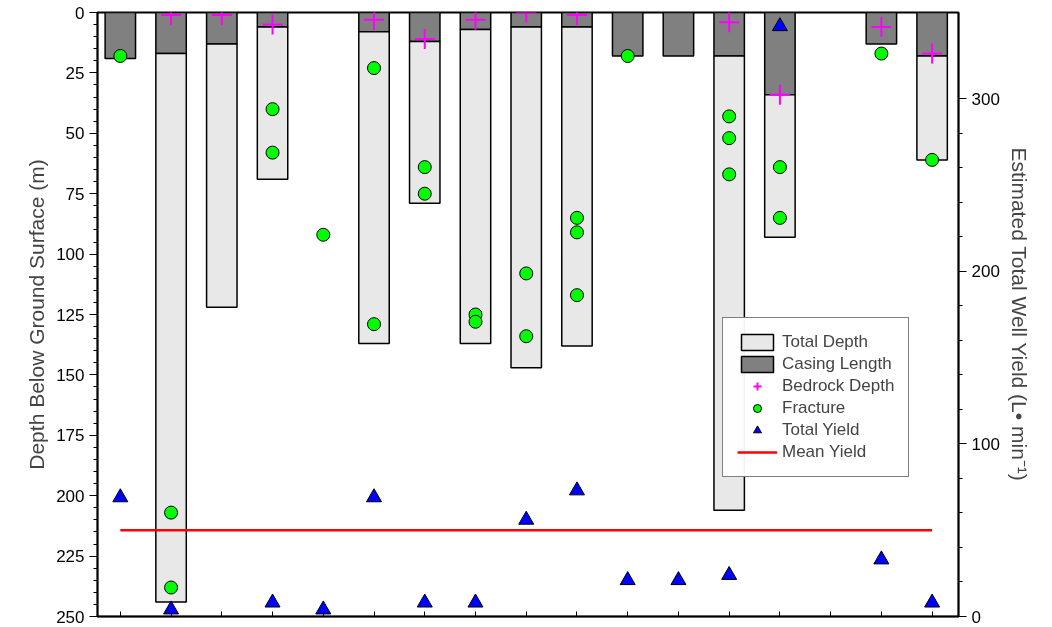 The image size is (1052, 627). What do you see at coordinates (75, 194) in the screenshot?
I see `y-tick-label: 75` at bounding box center [75, 194].